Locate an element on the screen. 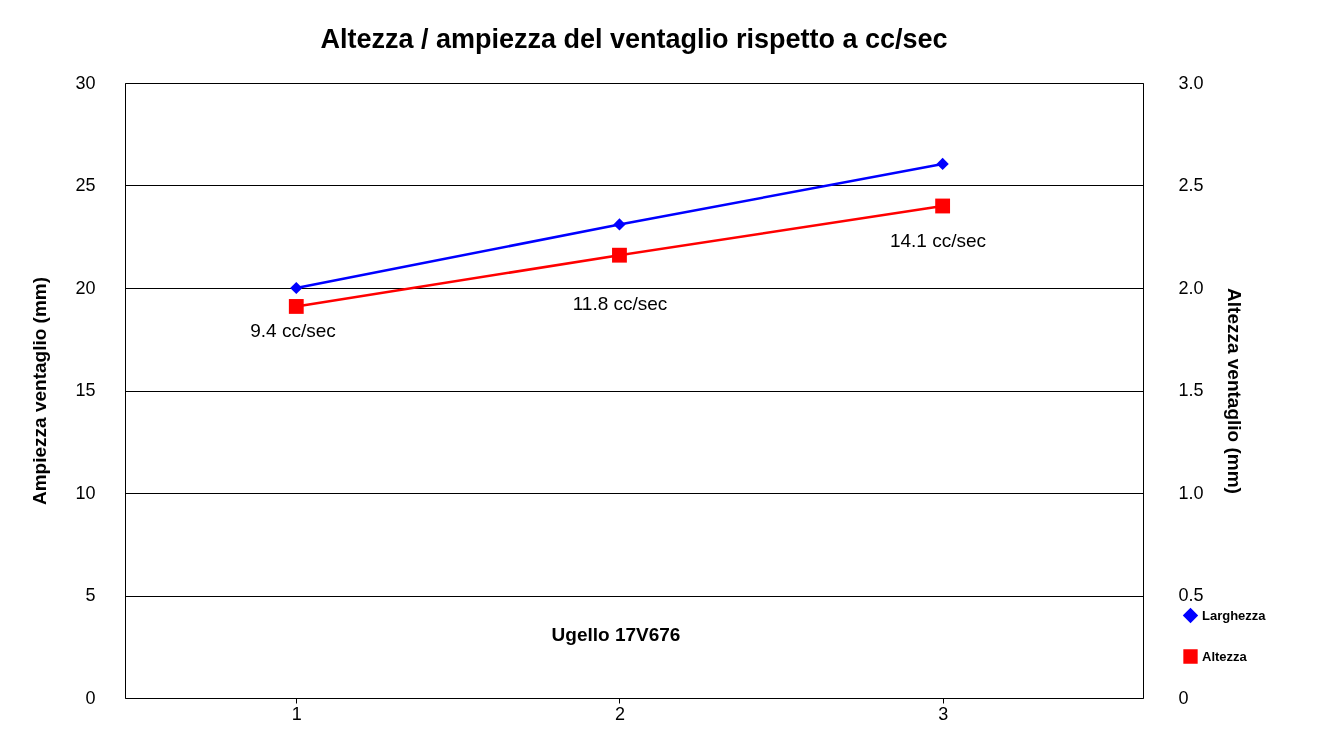 Image resolution: width=1325 pixels, height=731 pixels. y-tick-label: 0 is located at coordinates (90, 697).